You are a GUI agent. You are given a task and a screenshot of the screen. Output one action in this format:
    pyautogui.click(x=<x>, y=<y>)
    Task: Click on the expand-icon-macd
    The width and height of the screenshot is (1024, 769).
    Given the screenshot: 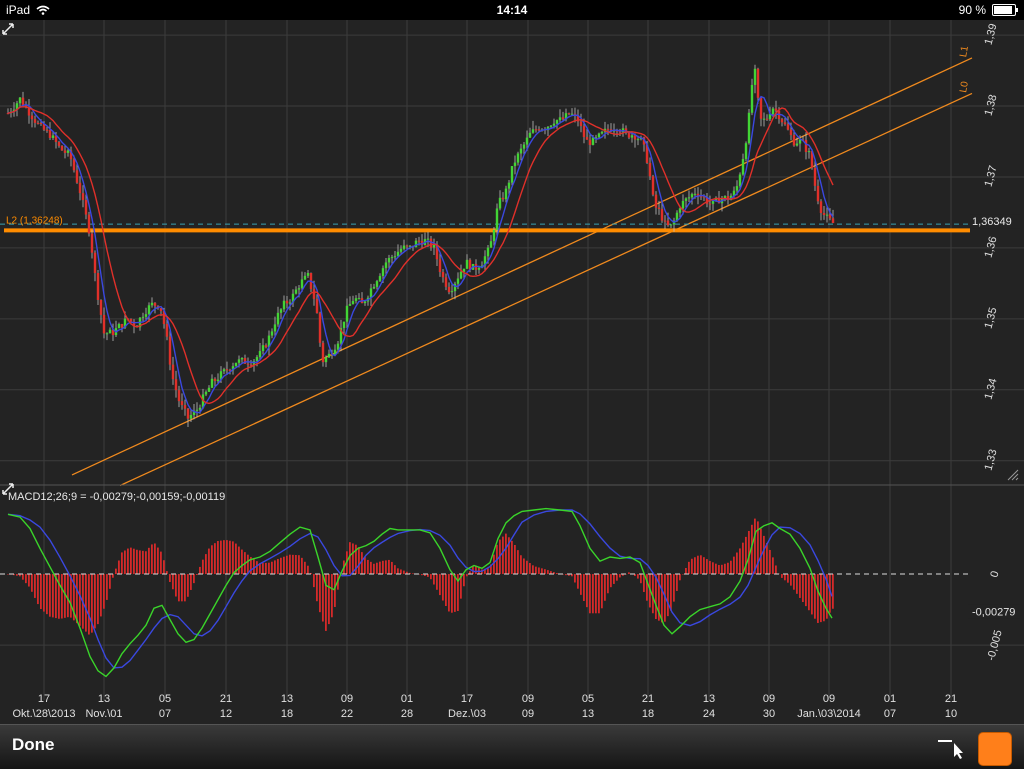 What is the action you would take?
    pyautogui.click(x=8, y=489)
    